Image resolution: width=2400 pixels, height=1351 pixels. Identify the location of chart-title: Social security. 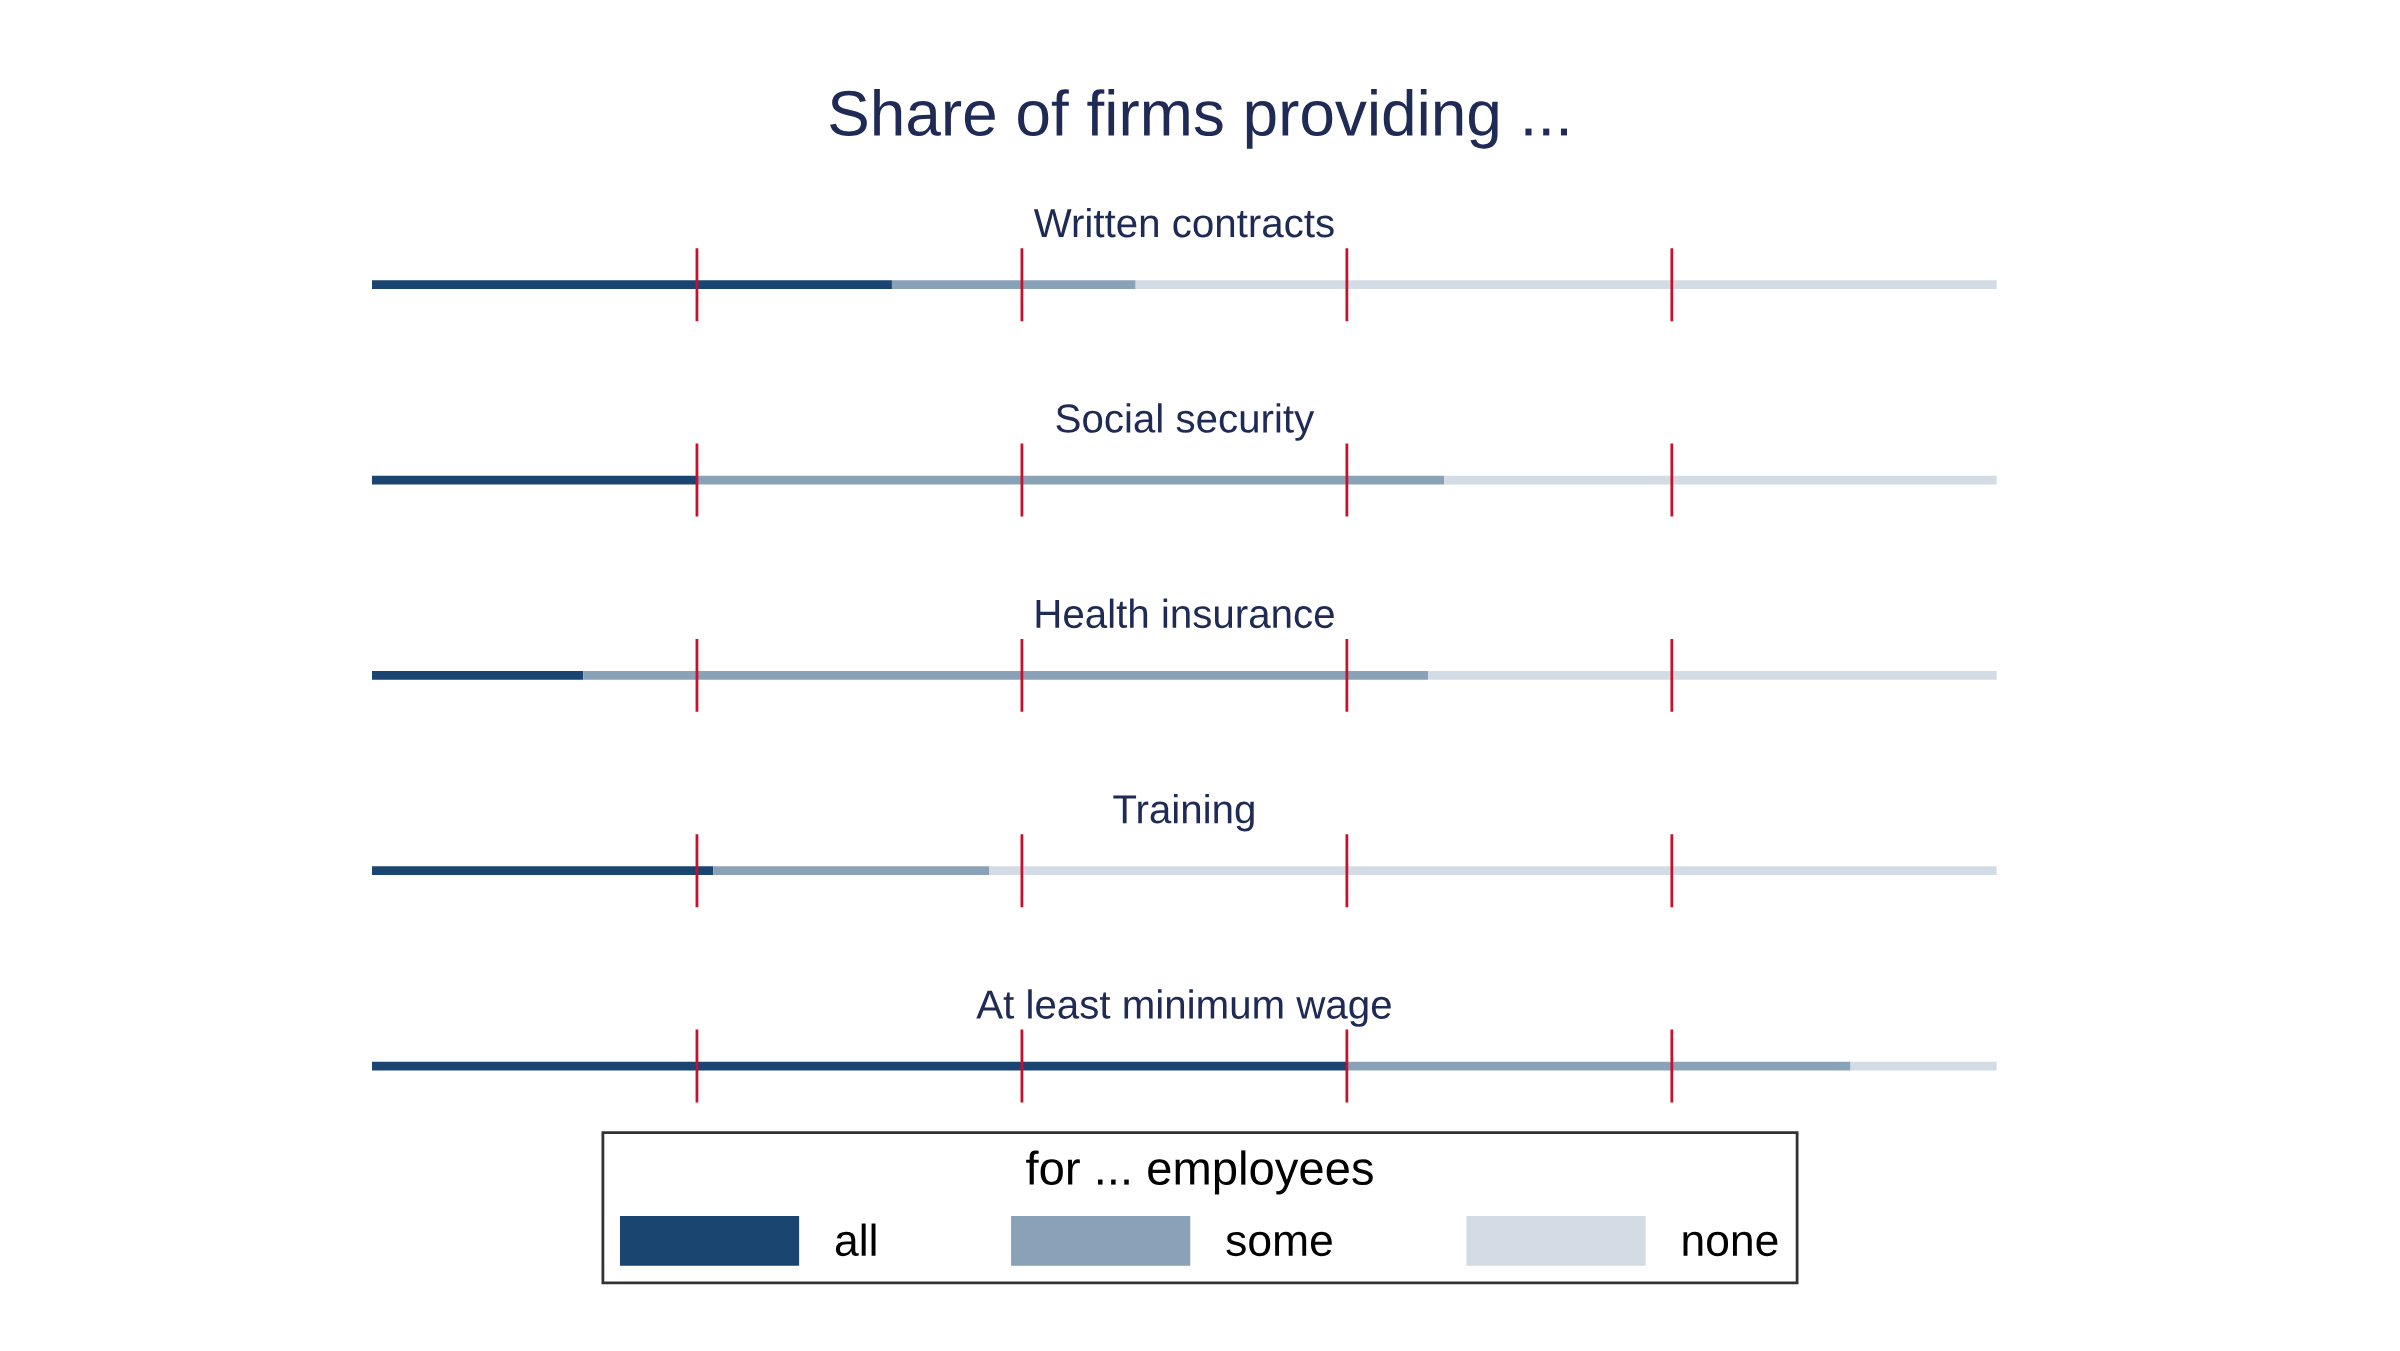
(1185, 422).